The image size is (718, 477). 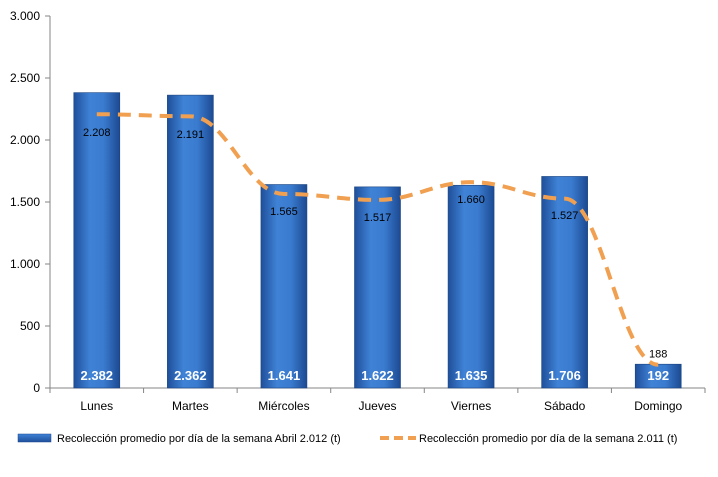 I want to click on x-tick-label: Domingo, so click(x=658, y=406).